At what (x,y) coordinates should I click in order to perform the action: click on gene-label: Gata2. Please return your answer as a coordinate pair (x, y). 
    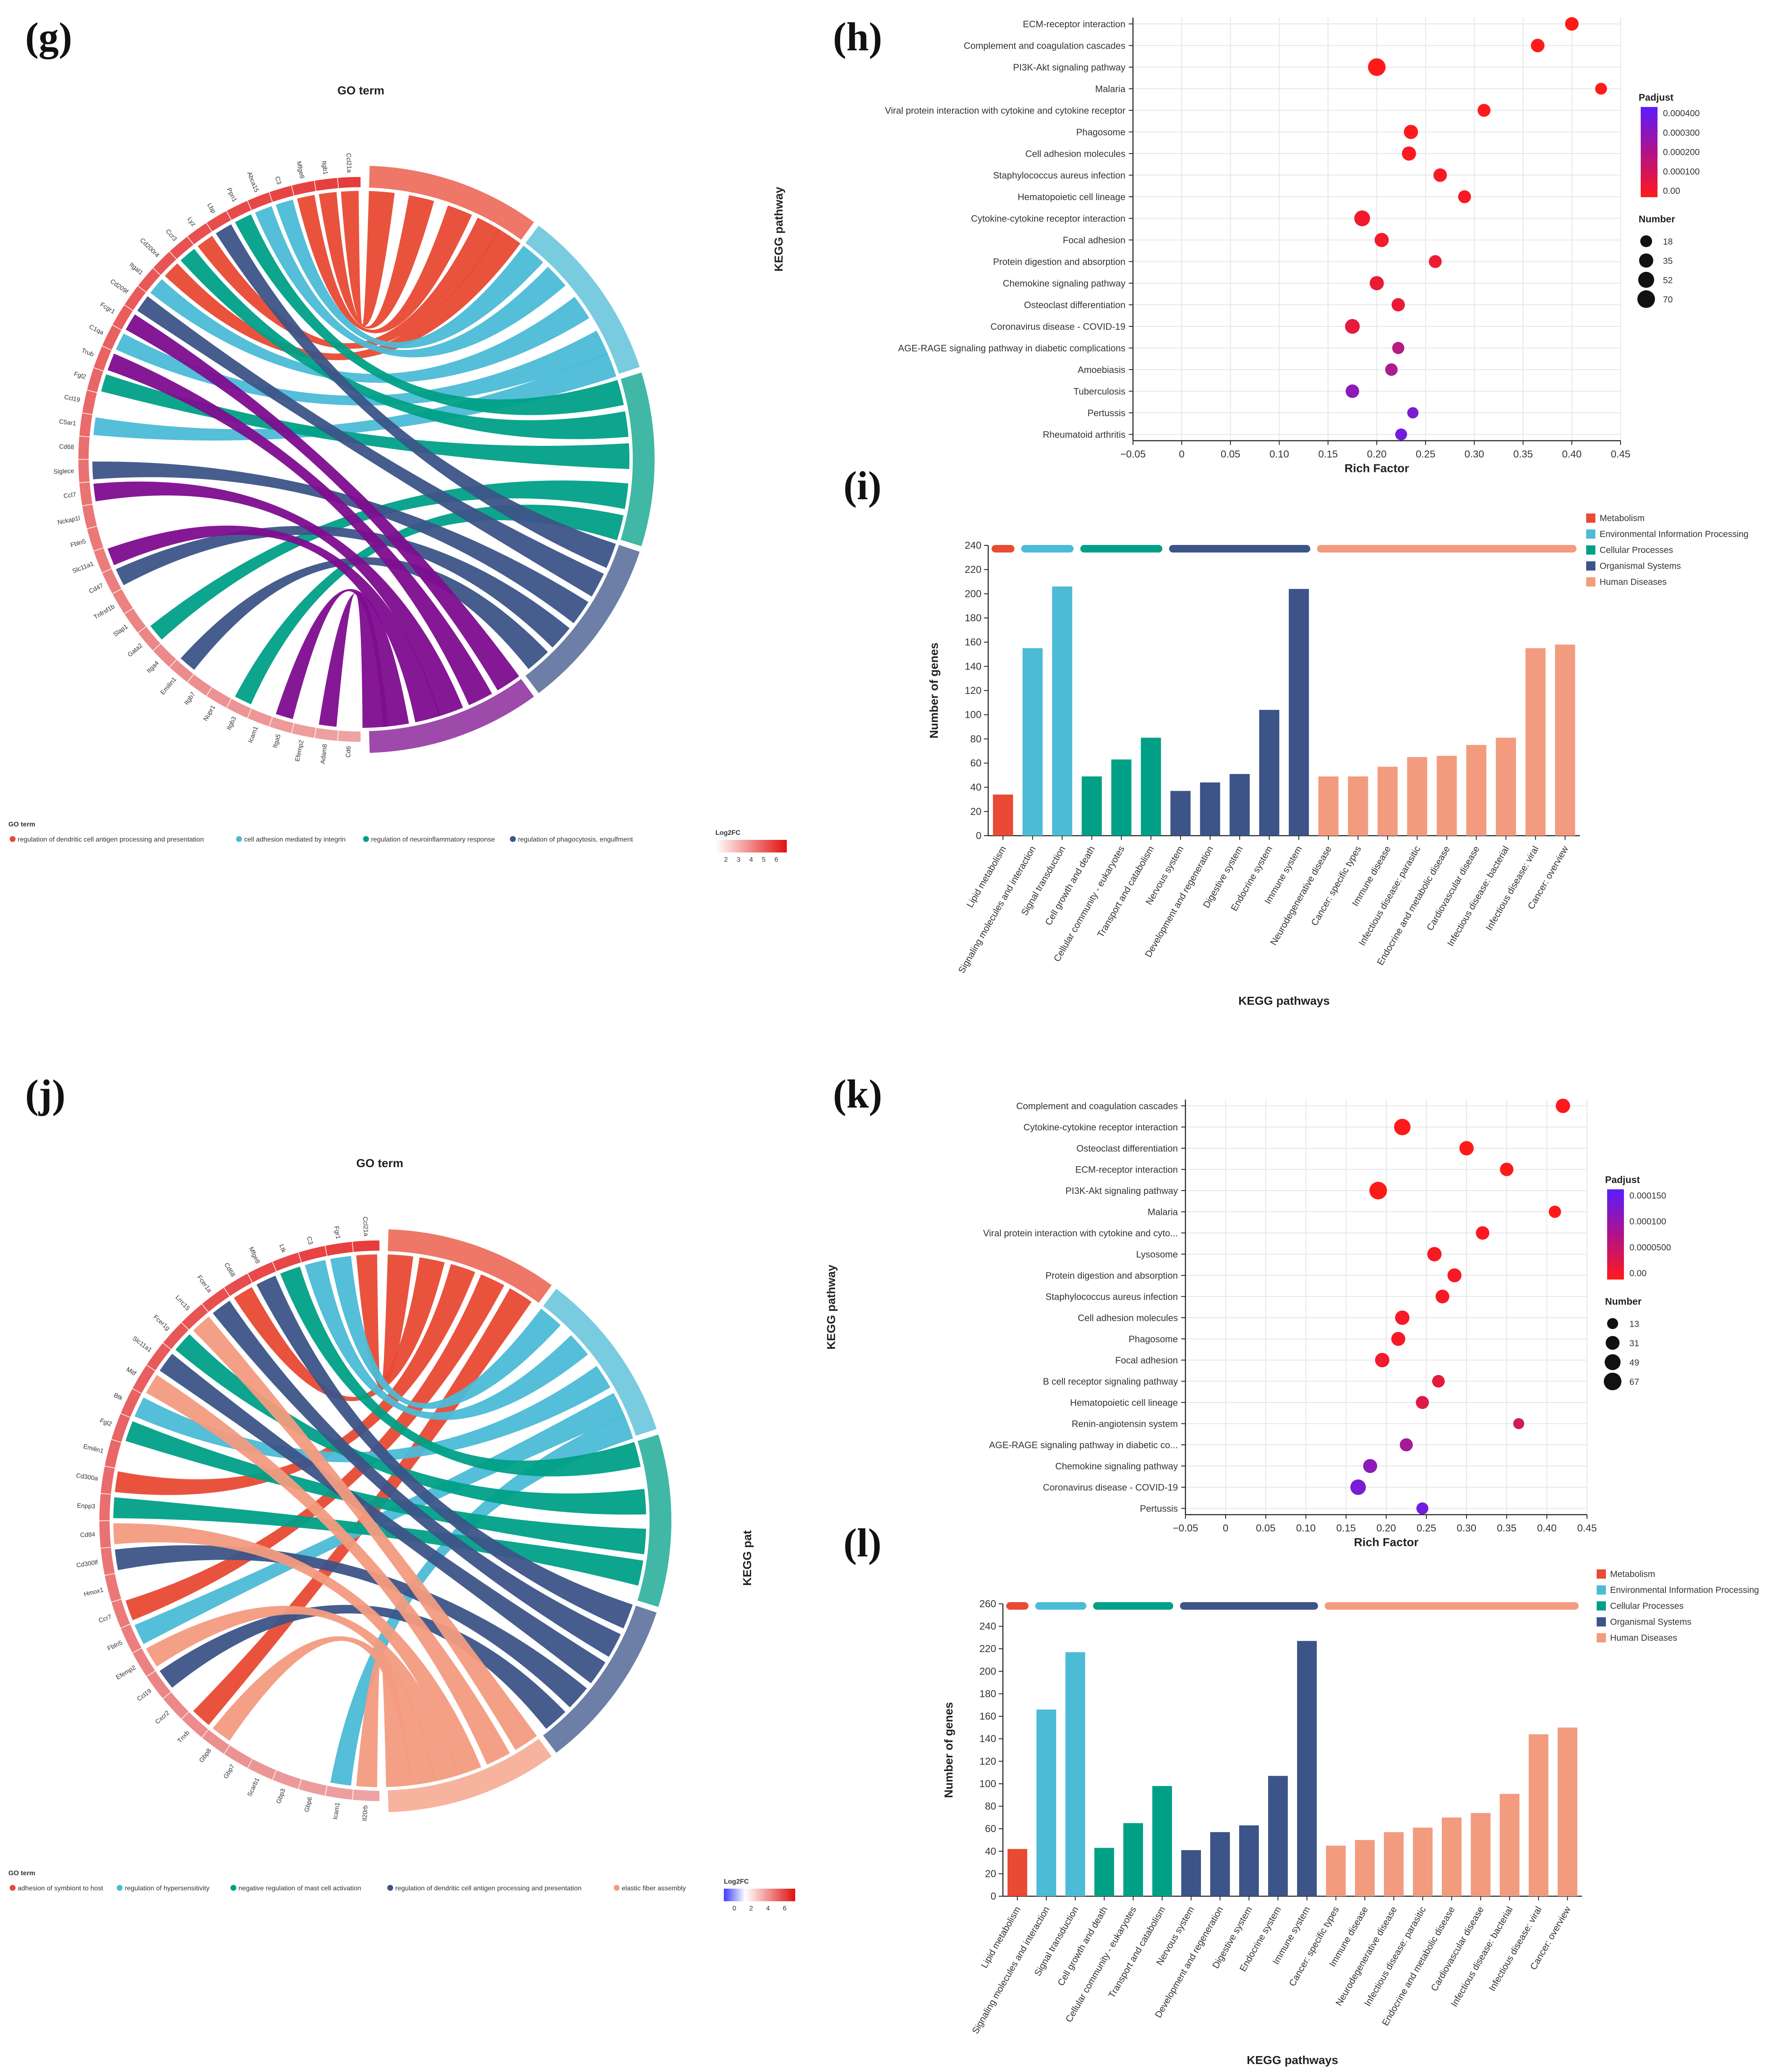
    Looking at the image, I should click on (135, 650).